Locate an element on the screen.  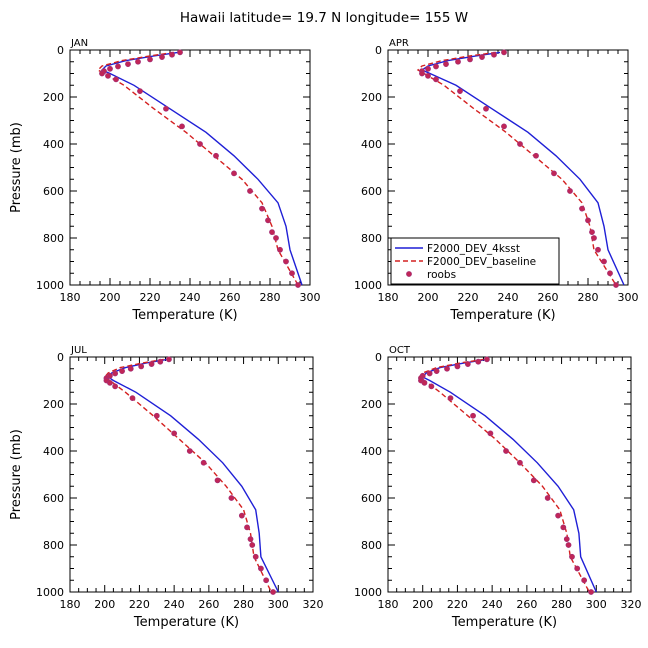
y-tick-label: 1000 is located at coordinates (50, 592).